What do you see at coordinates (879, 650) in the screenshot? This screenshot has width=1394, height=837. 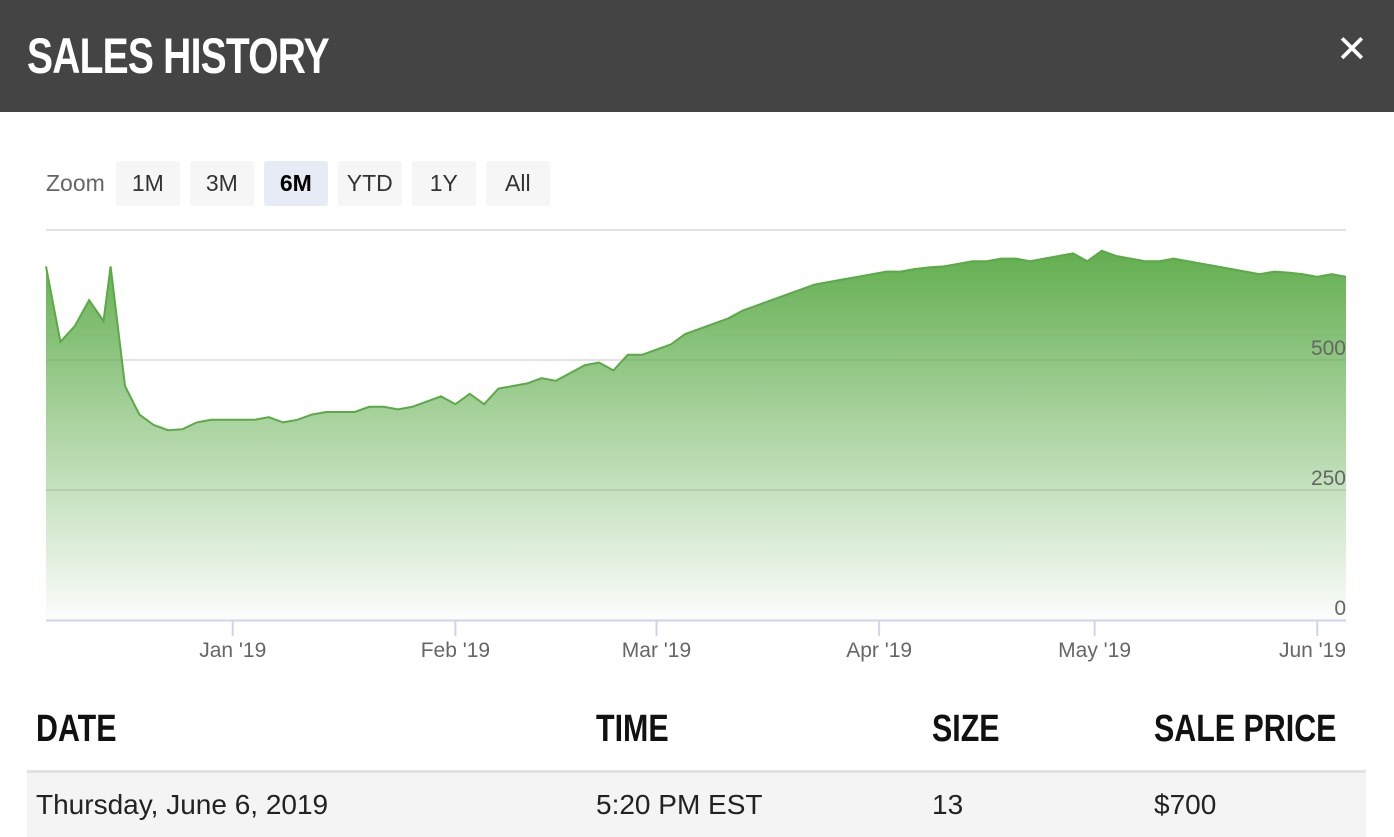 I see `x-tick-label: Apr '19` at bounding box center [879, 650].